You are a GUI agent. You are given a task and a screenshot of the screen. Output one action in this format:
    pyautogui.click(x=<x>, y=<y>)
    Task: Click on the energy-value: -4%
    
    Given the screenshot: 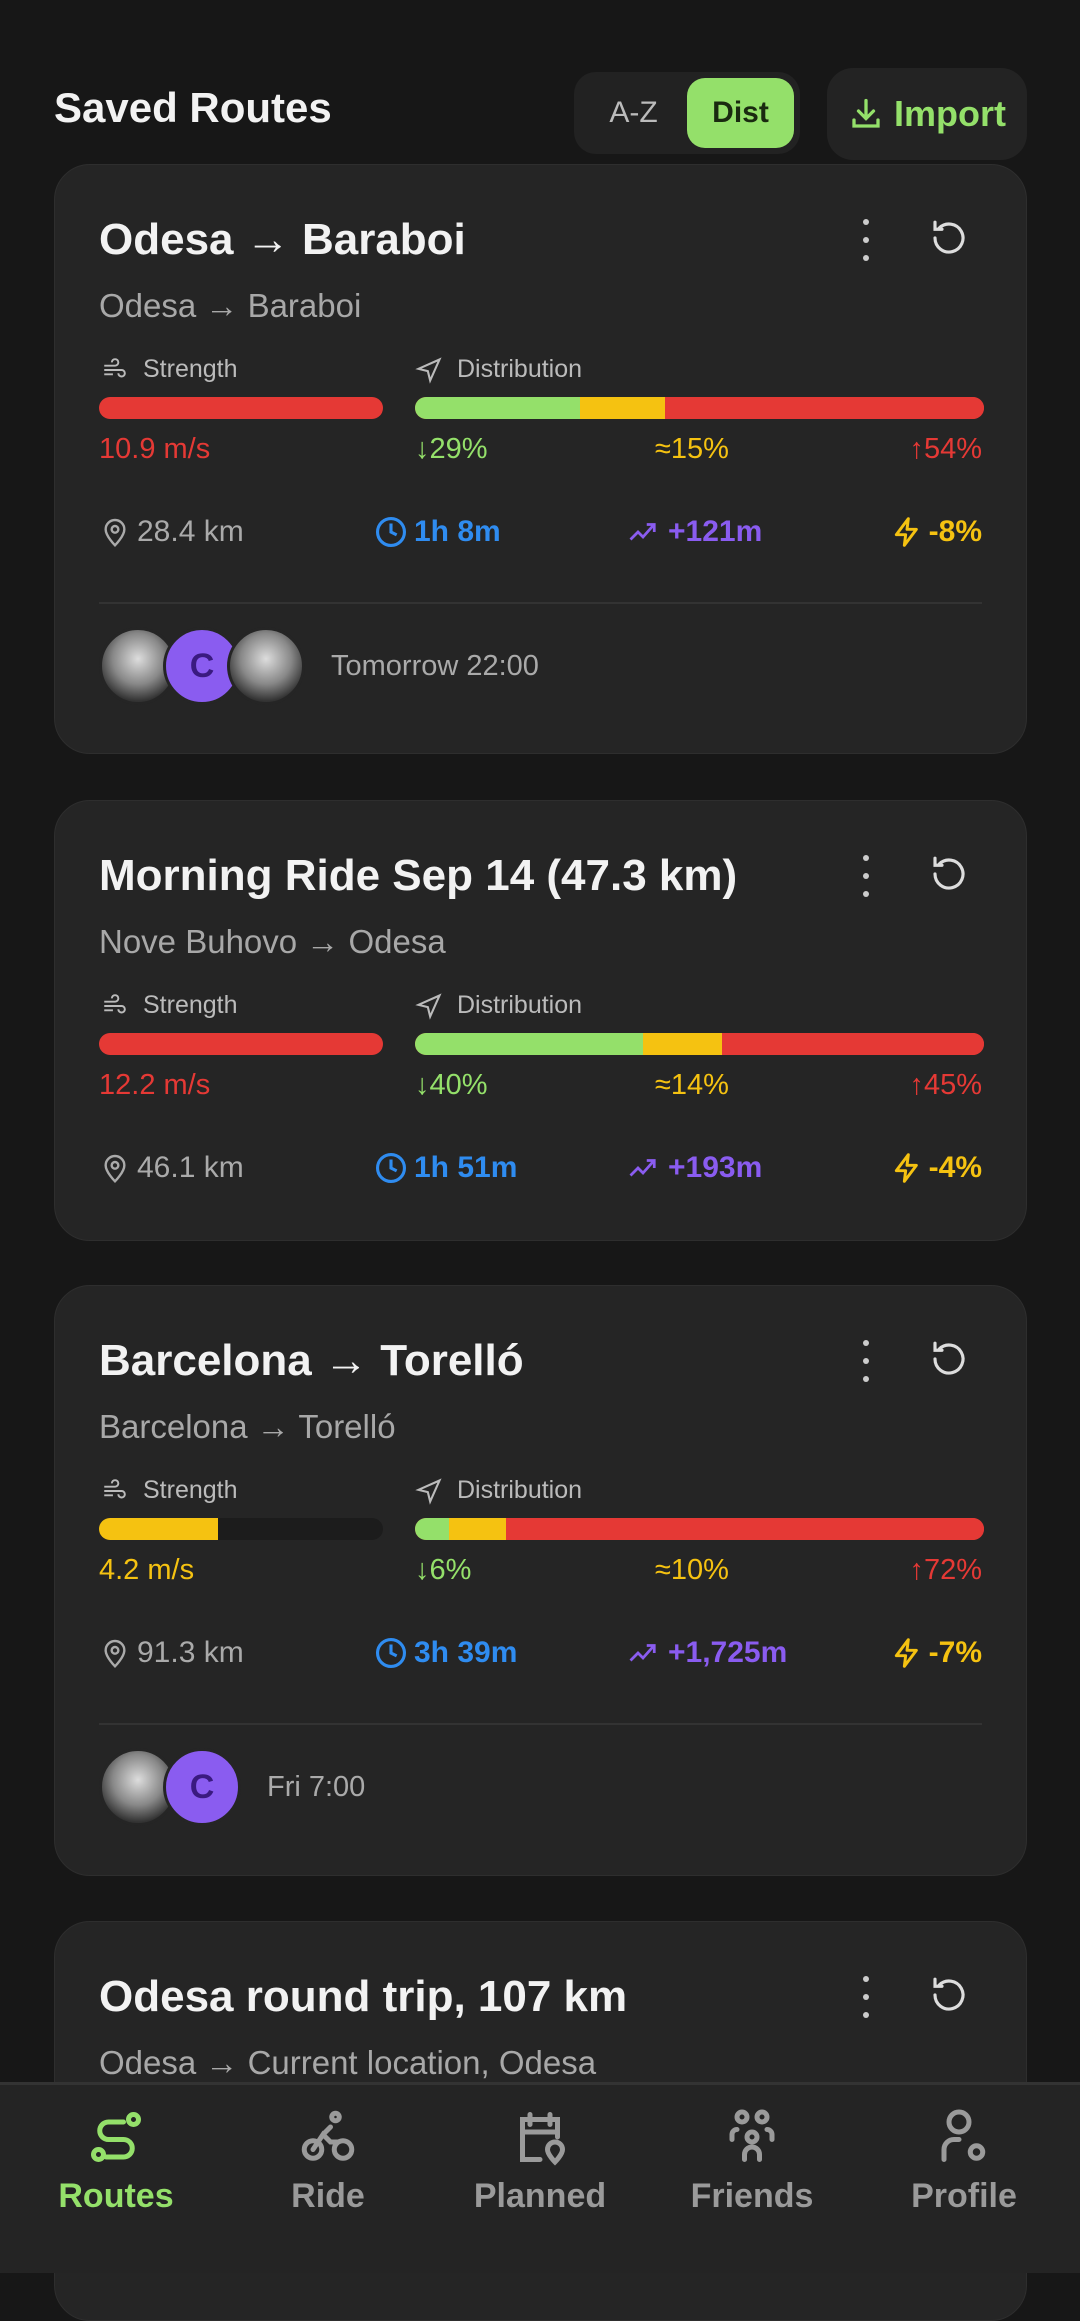 What is the action you would take?
    pyautogui.click(x=955, y=1167)
    